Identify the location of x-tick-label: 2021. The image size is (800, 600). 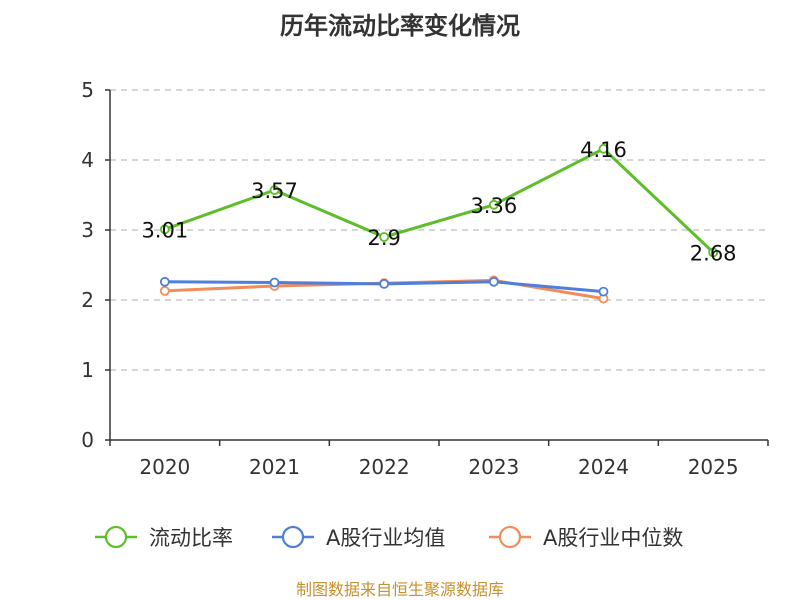
(274, 467).